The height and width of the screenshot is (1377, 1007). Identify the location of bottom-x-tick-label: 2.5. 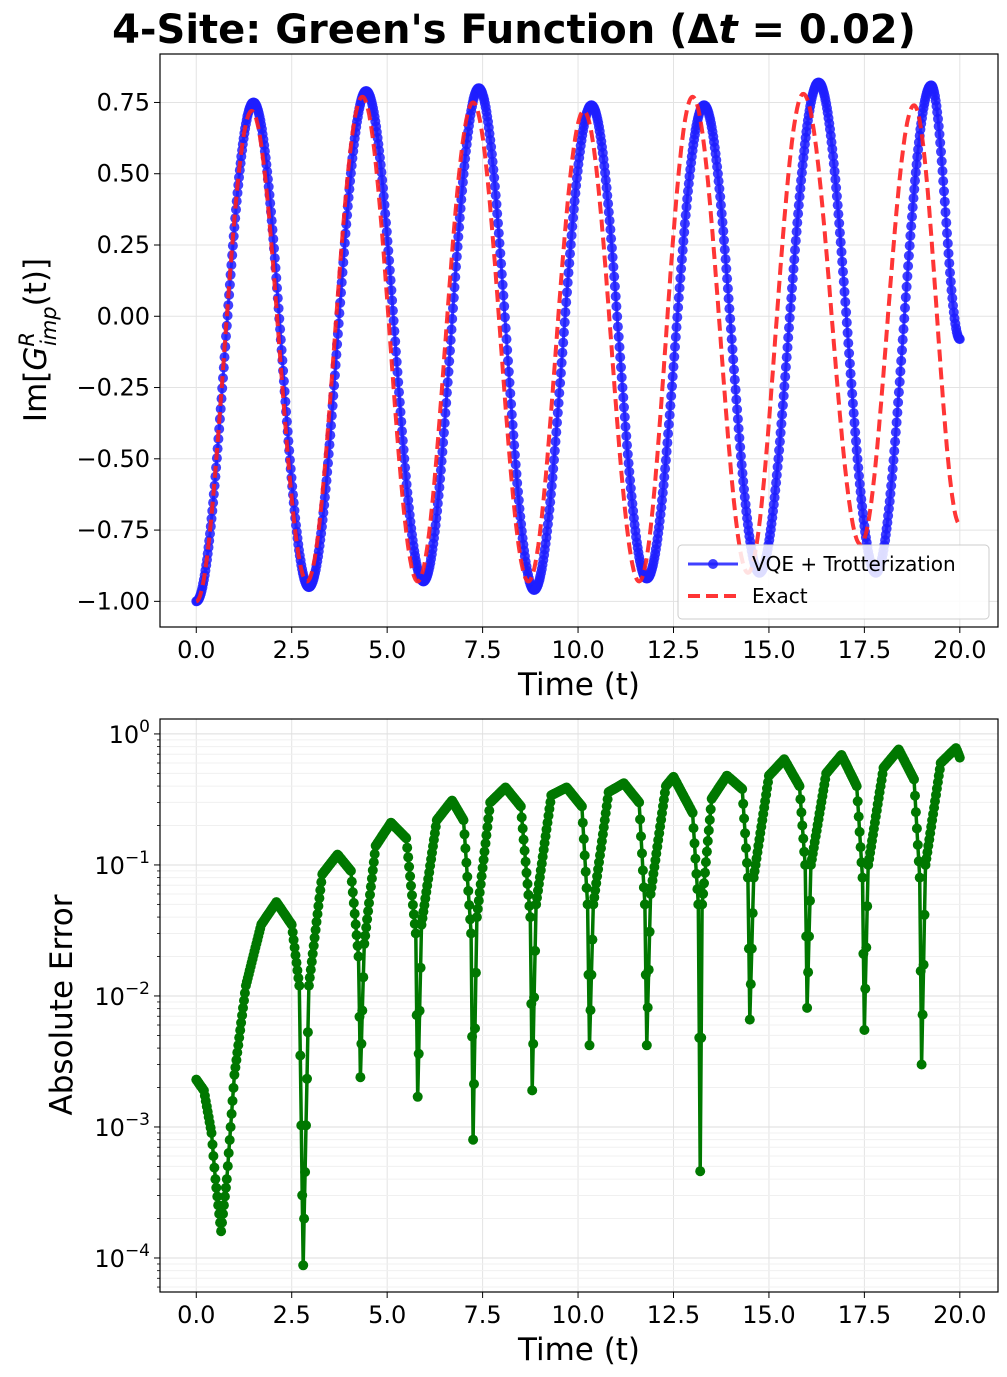
(292, 1315).